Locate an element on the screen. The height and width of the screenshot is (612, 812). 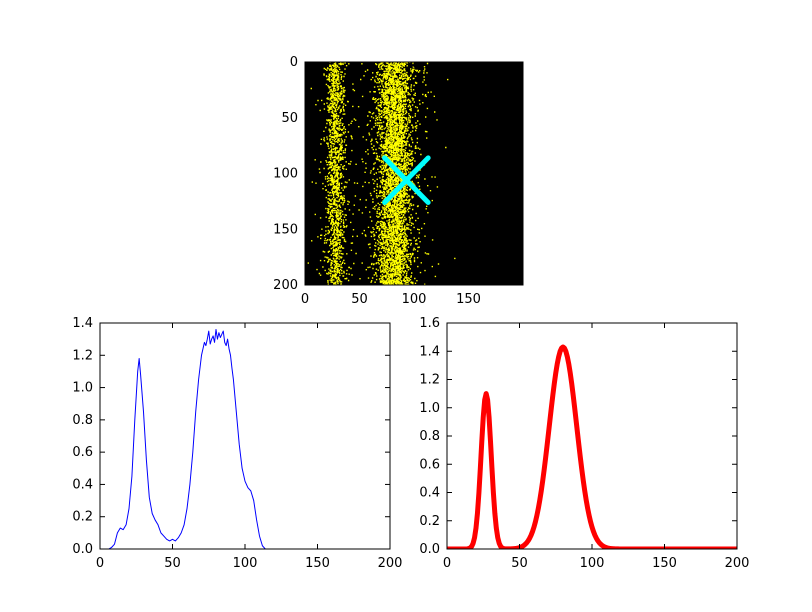
y-tick-label: 1.6 is located at coordinates (429, 323).